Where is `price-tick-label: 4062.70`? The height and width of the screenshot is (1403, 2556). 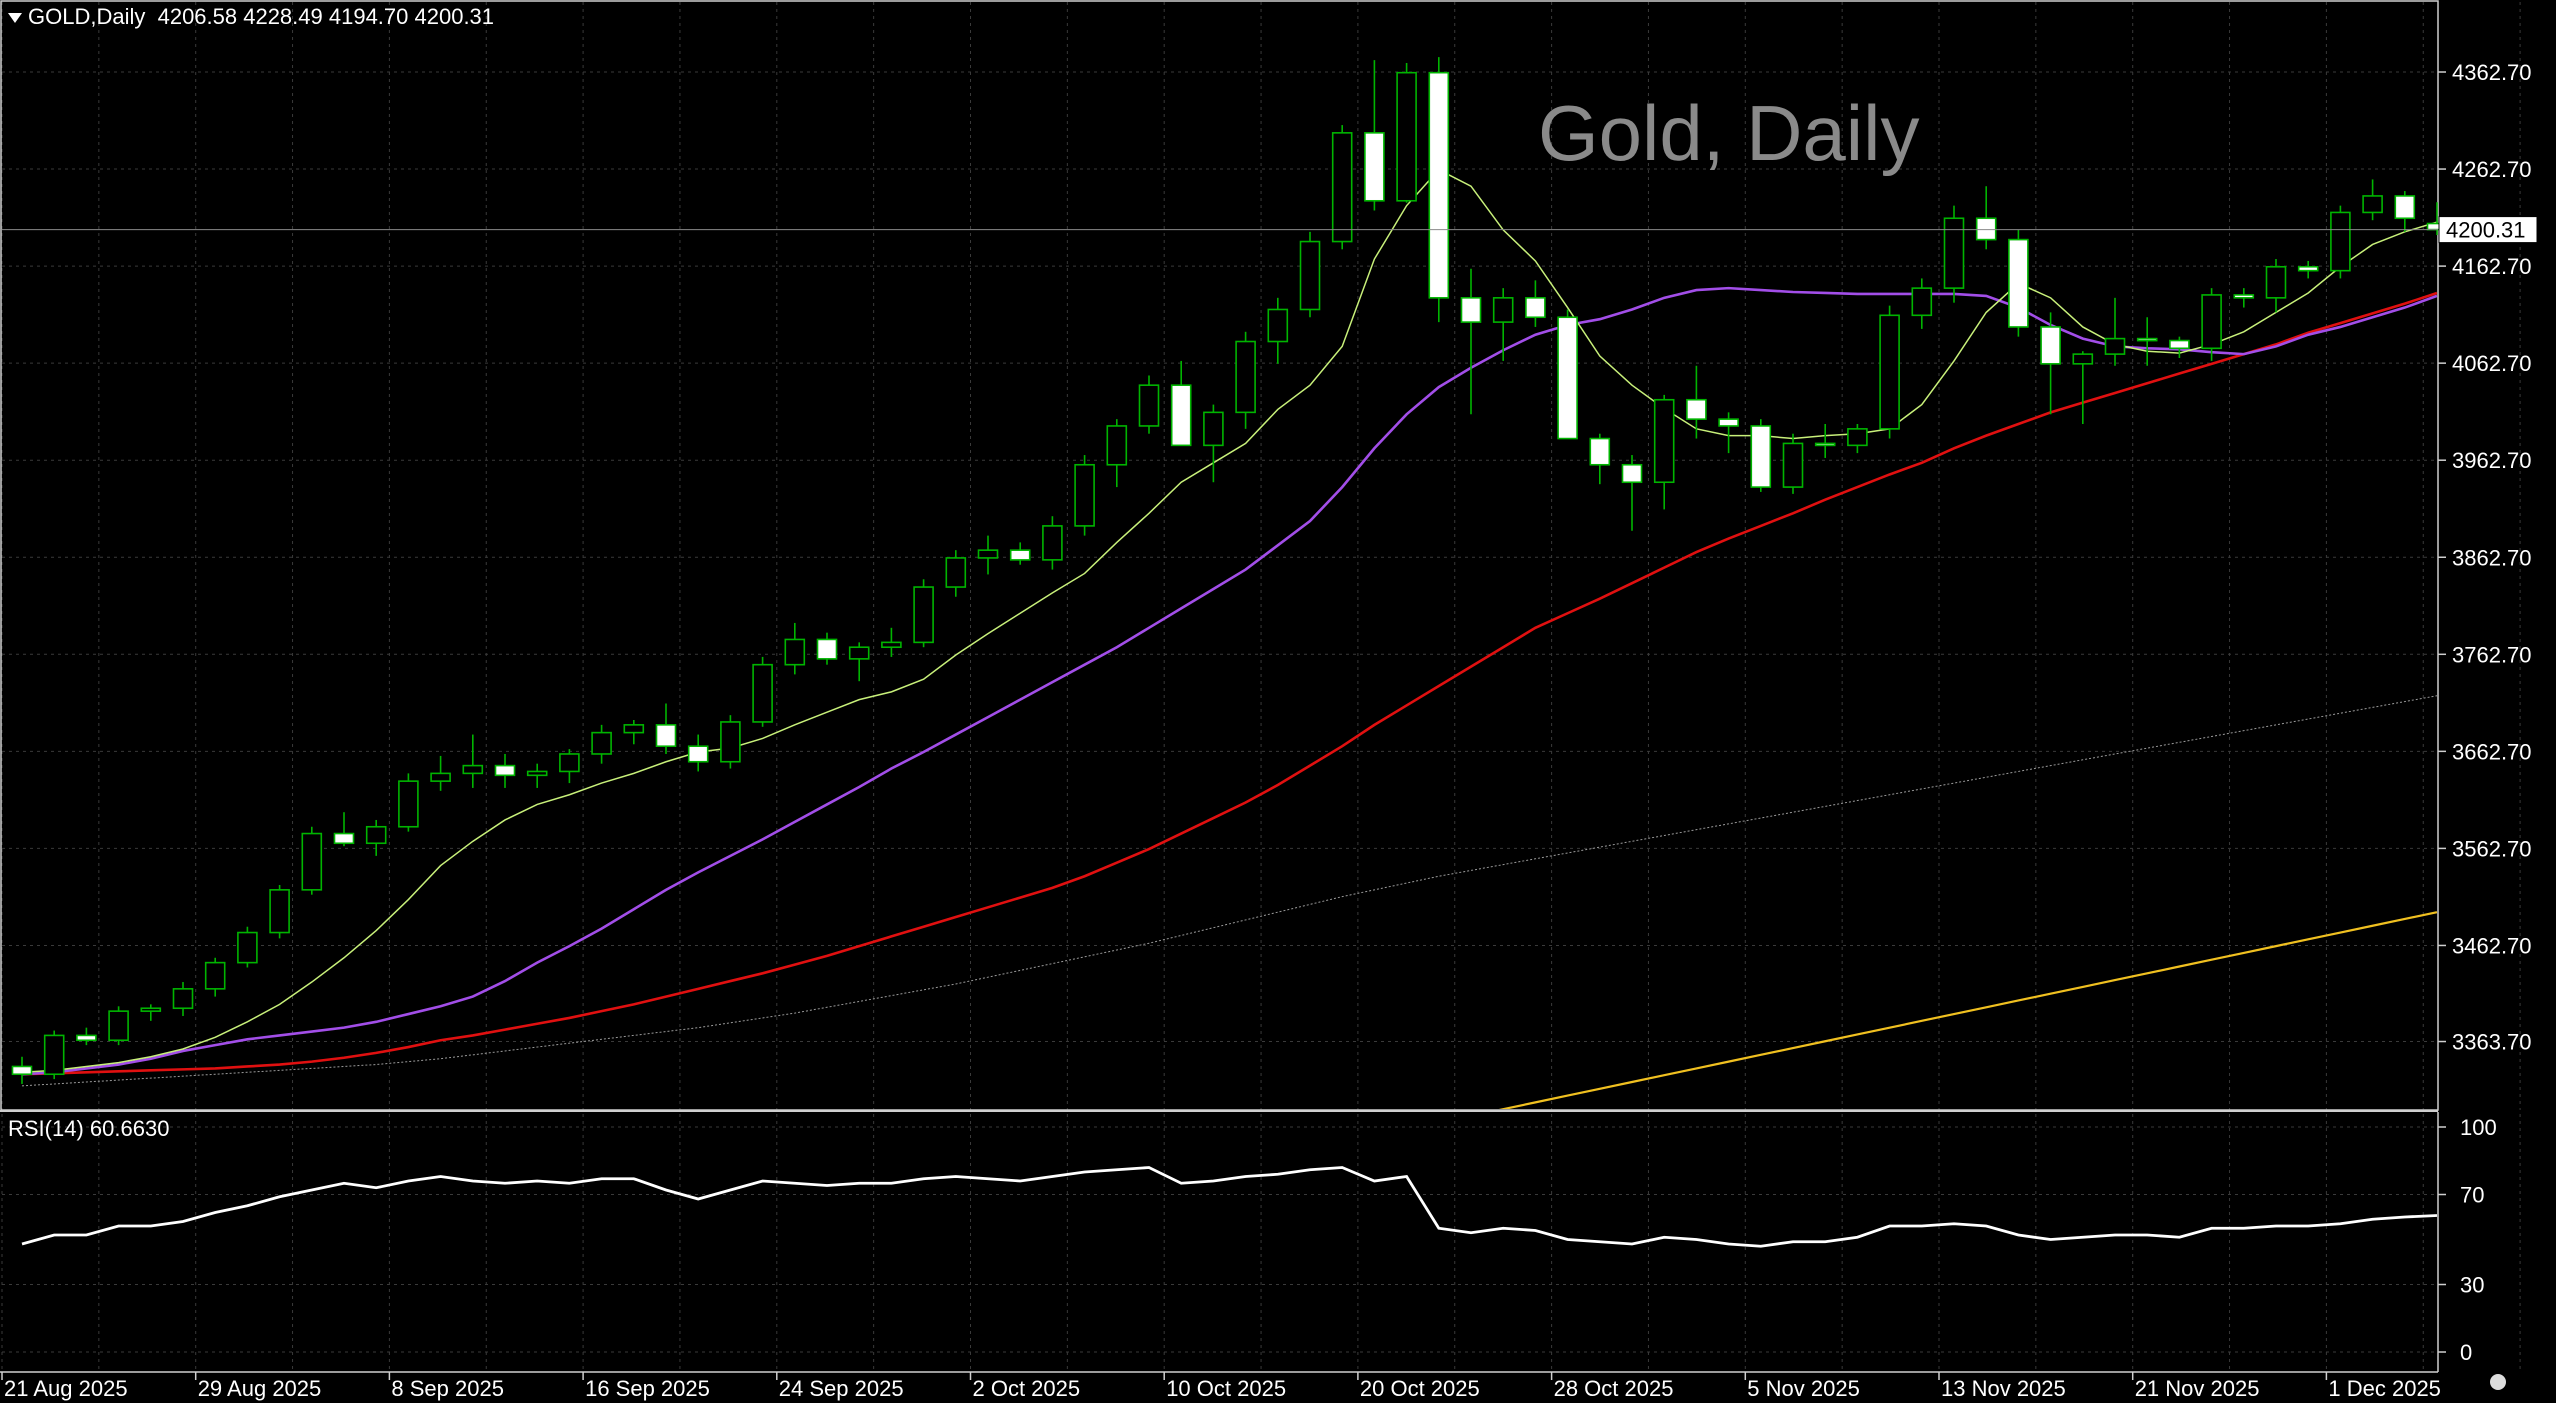 price-tick-label: 4062.70 is located at coordinates (2492, 363).